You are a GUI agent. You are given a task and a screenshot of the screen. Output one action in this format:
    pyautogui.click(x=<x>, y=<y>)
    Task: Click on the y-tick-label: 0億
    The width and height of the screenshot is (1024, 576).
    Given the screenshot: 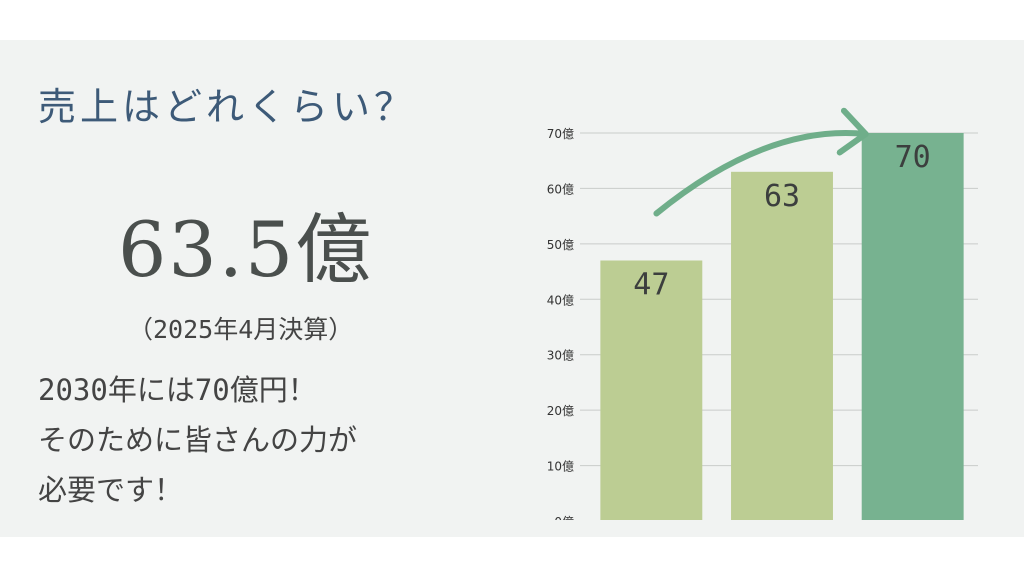 What is the action you would take?
    pyautogui.click(x=564, y=517)
    